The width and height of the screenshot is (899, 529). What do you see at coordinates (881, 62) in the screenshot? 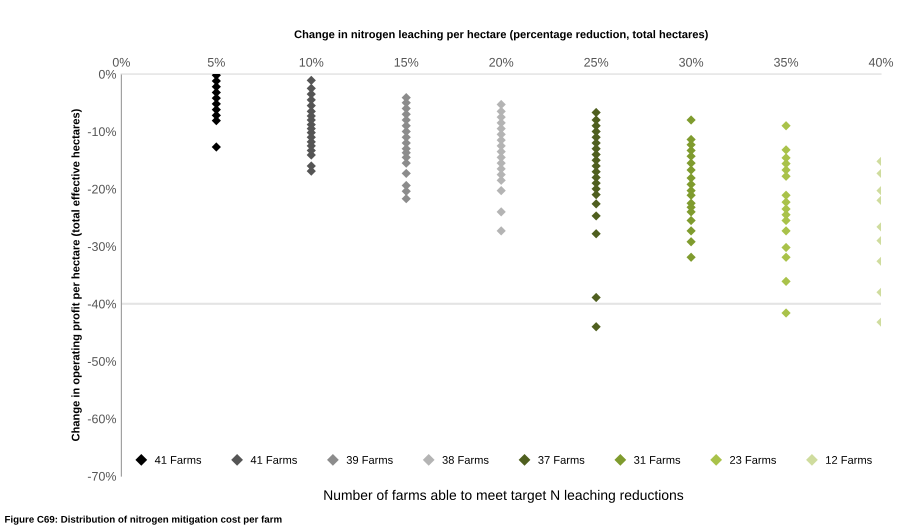
I see `x-tick-label: 40%` at bounding box center [881, 62].